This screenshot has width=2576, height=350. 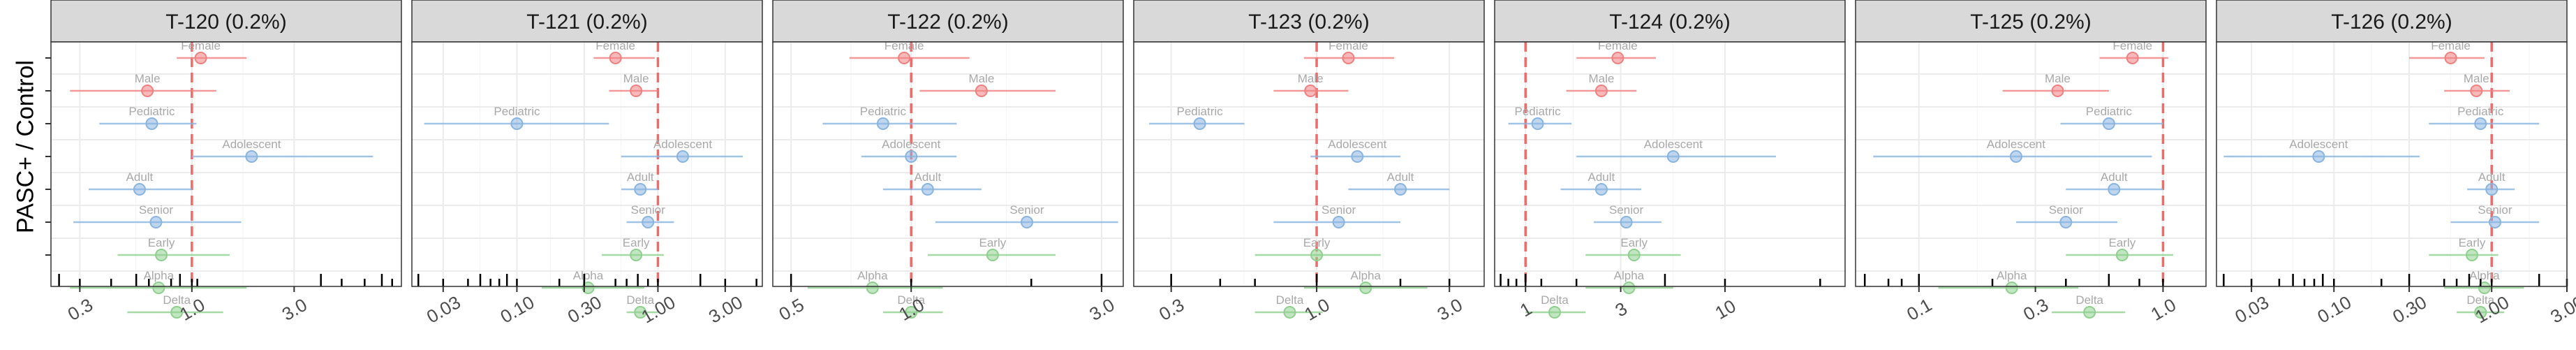 I want to click on point-label: Alpha, so click(x=1365, y=275).